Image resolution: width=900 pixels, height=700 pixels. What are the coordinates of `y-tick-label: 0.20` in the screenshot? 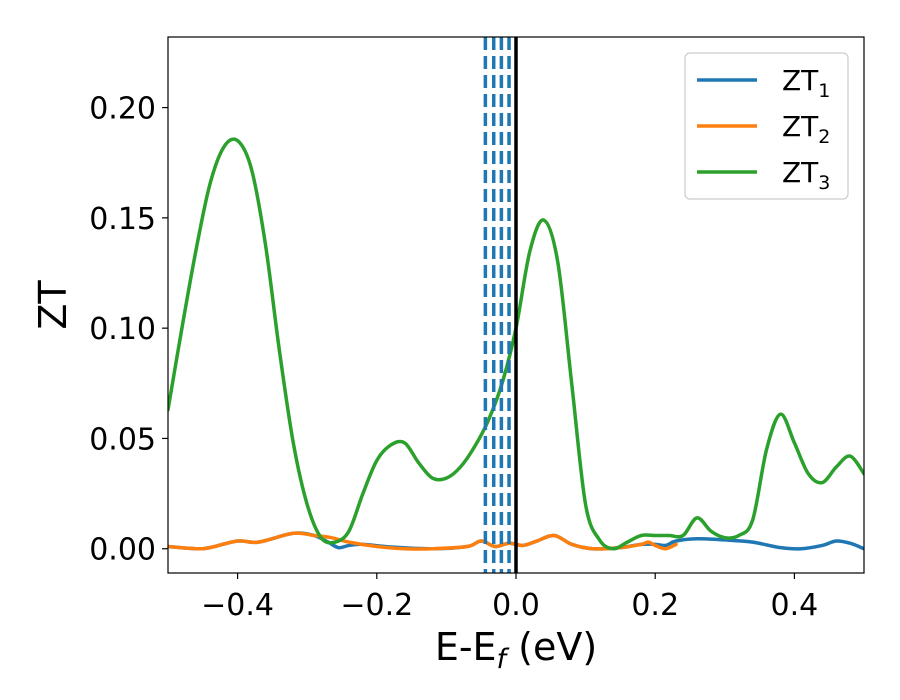 It's located at (122, 109).